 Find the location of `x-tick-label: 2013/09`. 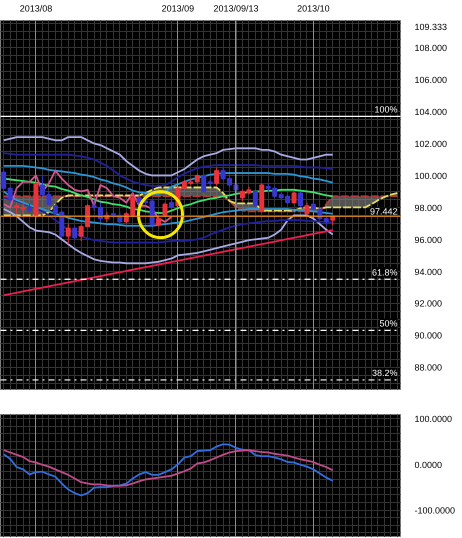

x-tick-label: 2013/09 is located at coordinates (178, 9).